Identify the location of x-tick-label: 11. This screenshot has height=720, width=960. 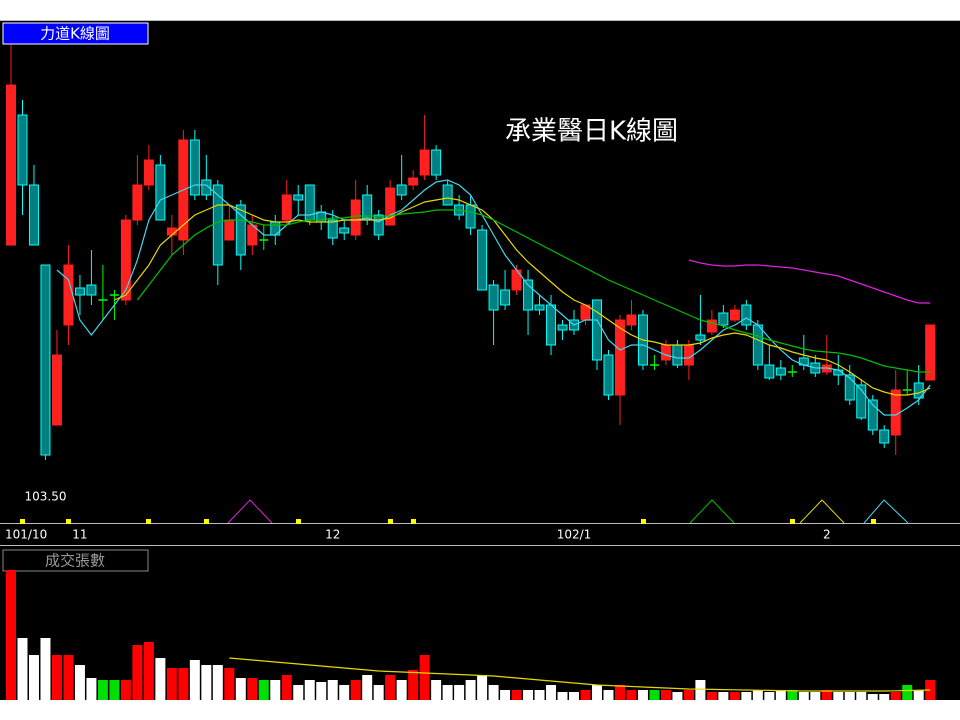
(79, 535).